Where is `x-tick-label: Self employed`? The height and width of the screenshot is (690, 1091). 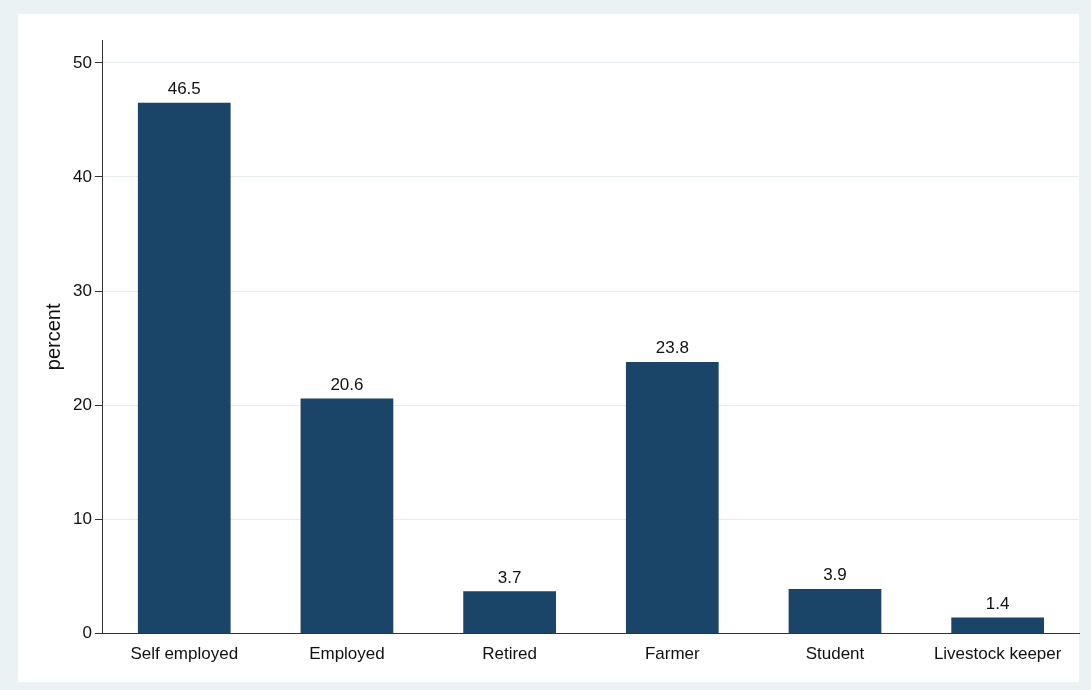
x-tick-label: Self employed is located at coordinates (184, 654).